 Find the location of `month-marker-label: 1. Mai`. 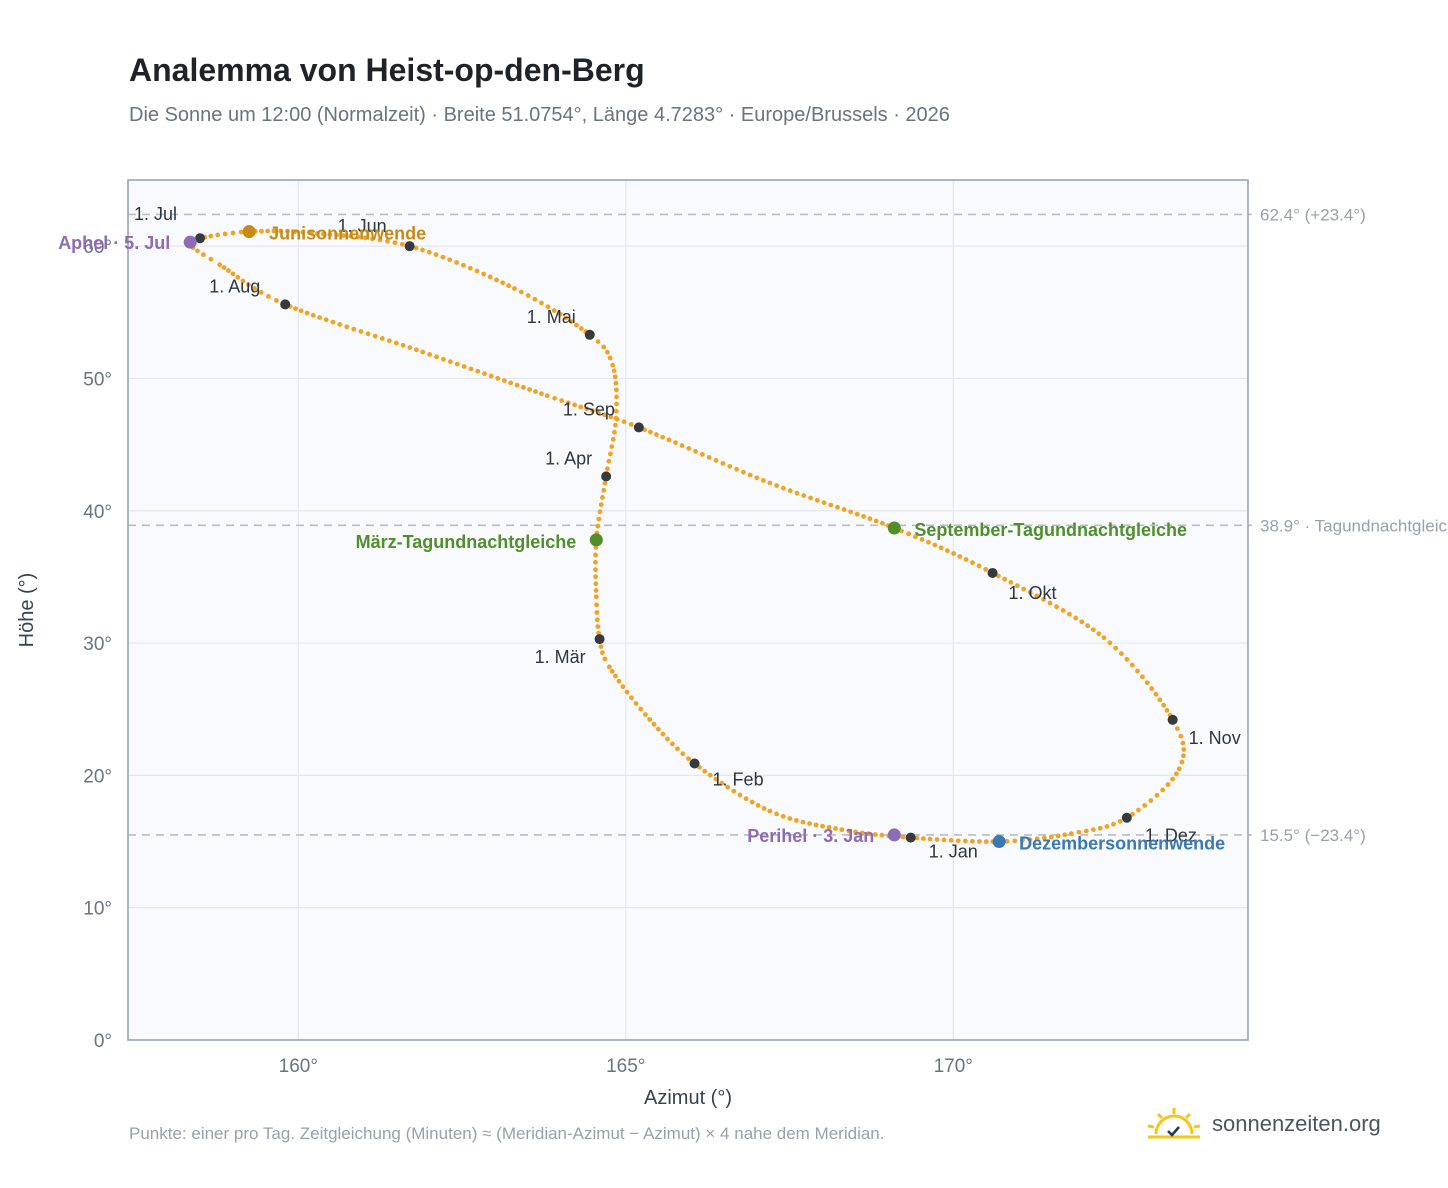

month-marker-label: 1. Mai is located at coordinates (551, 317).